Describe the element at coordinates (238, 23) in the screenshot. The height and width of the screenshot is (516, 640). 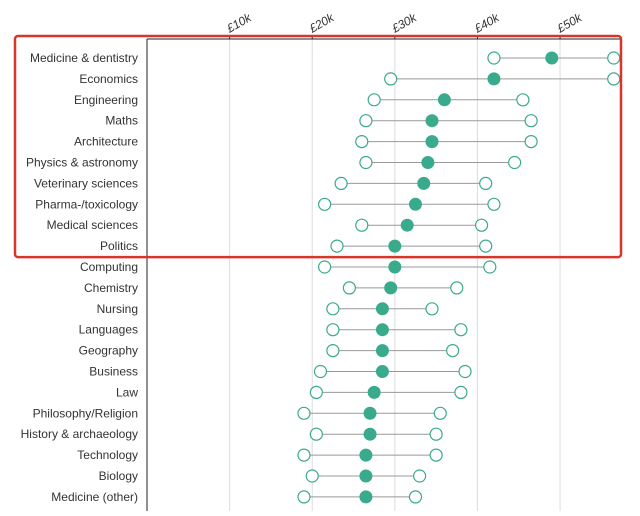
I see `x-tick-label: £10k` at that location.